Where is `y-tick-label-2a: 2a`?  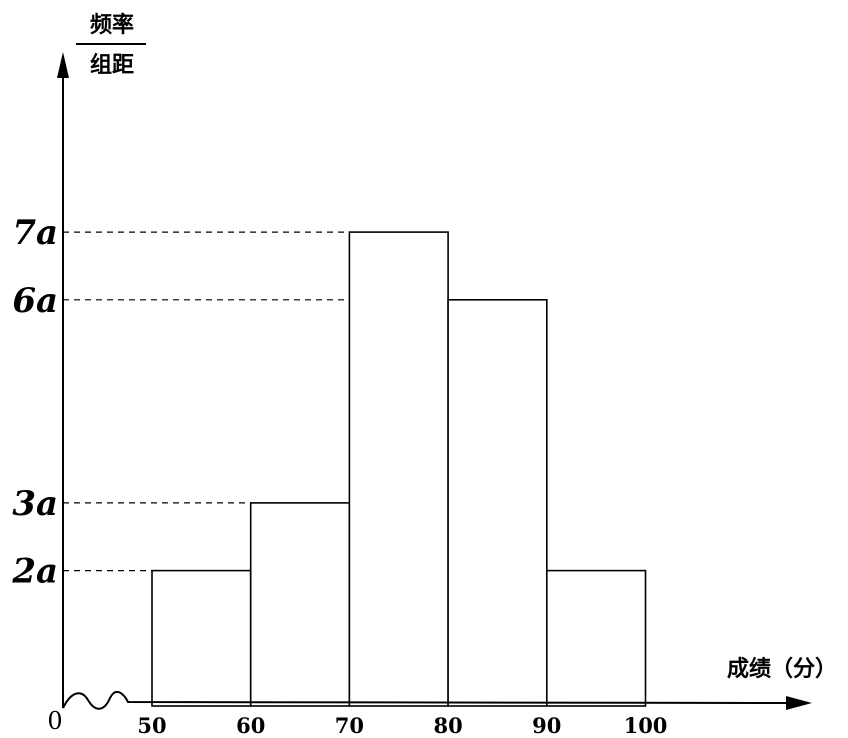 y-tick-label-2a: 2a is located at coordinates (34, 572).